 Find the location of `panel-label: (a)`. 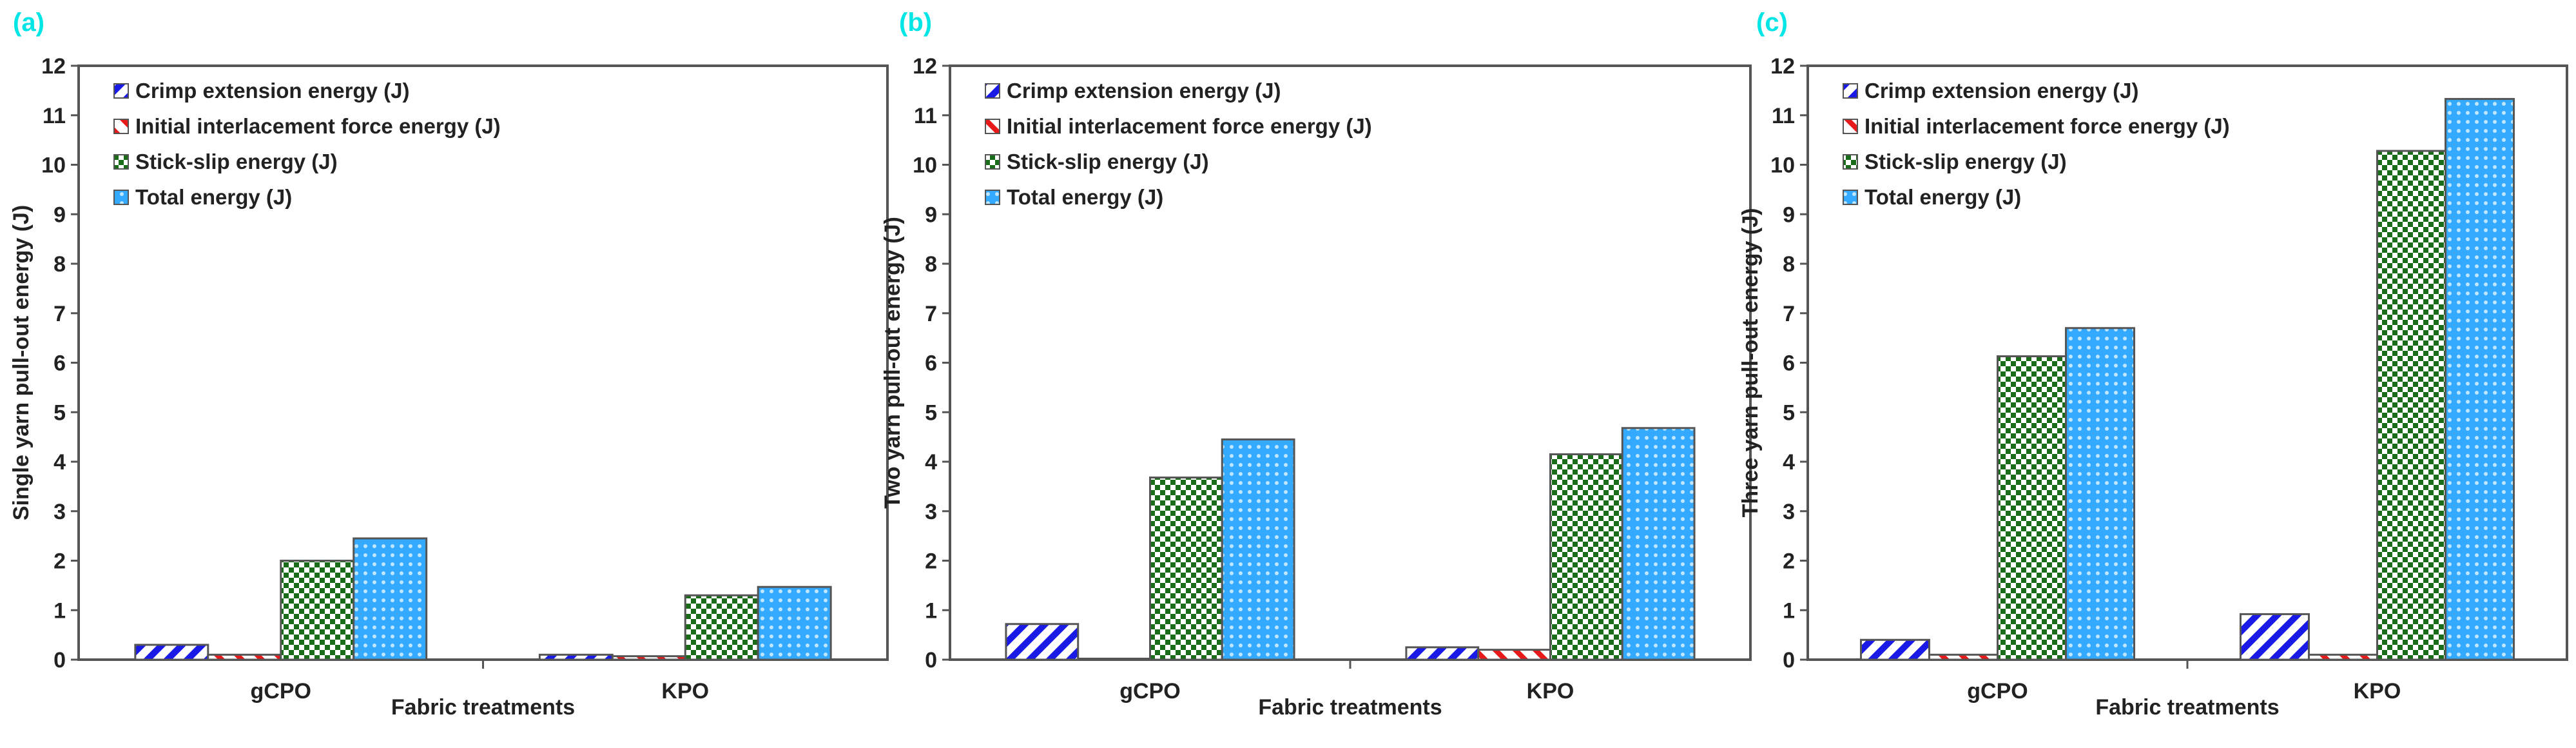

panel-label: (a) is located at coordinates (28, 22).